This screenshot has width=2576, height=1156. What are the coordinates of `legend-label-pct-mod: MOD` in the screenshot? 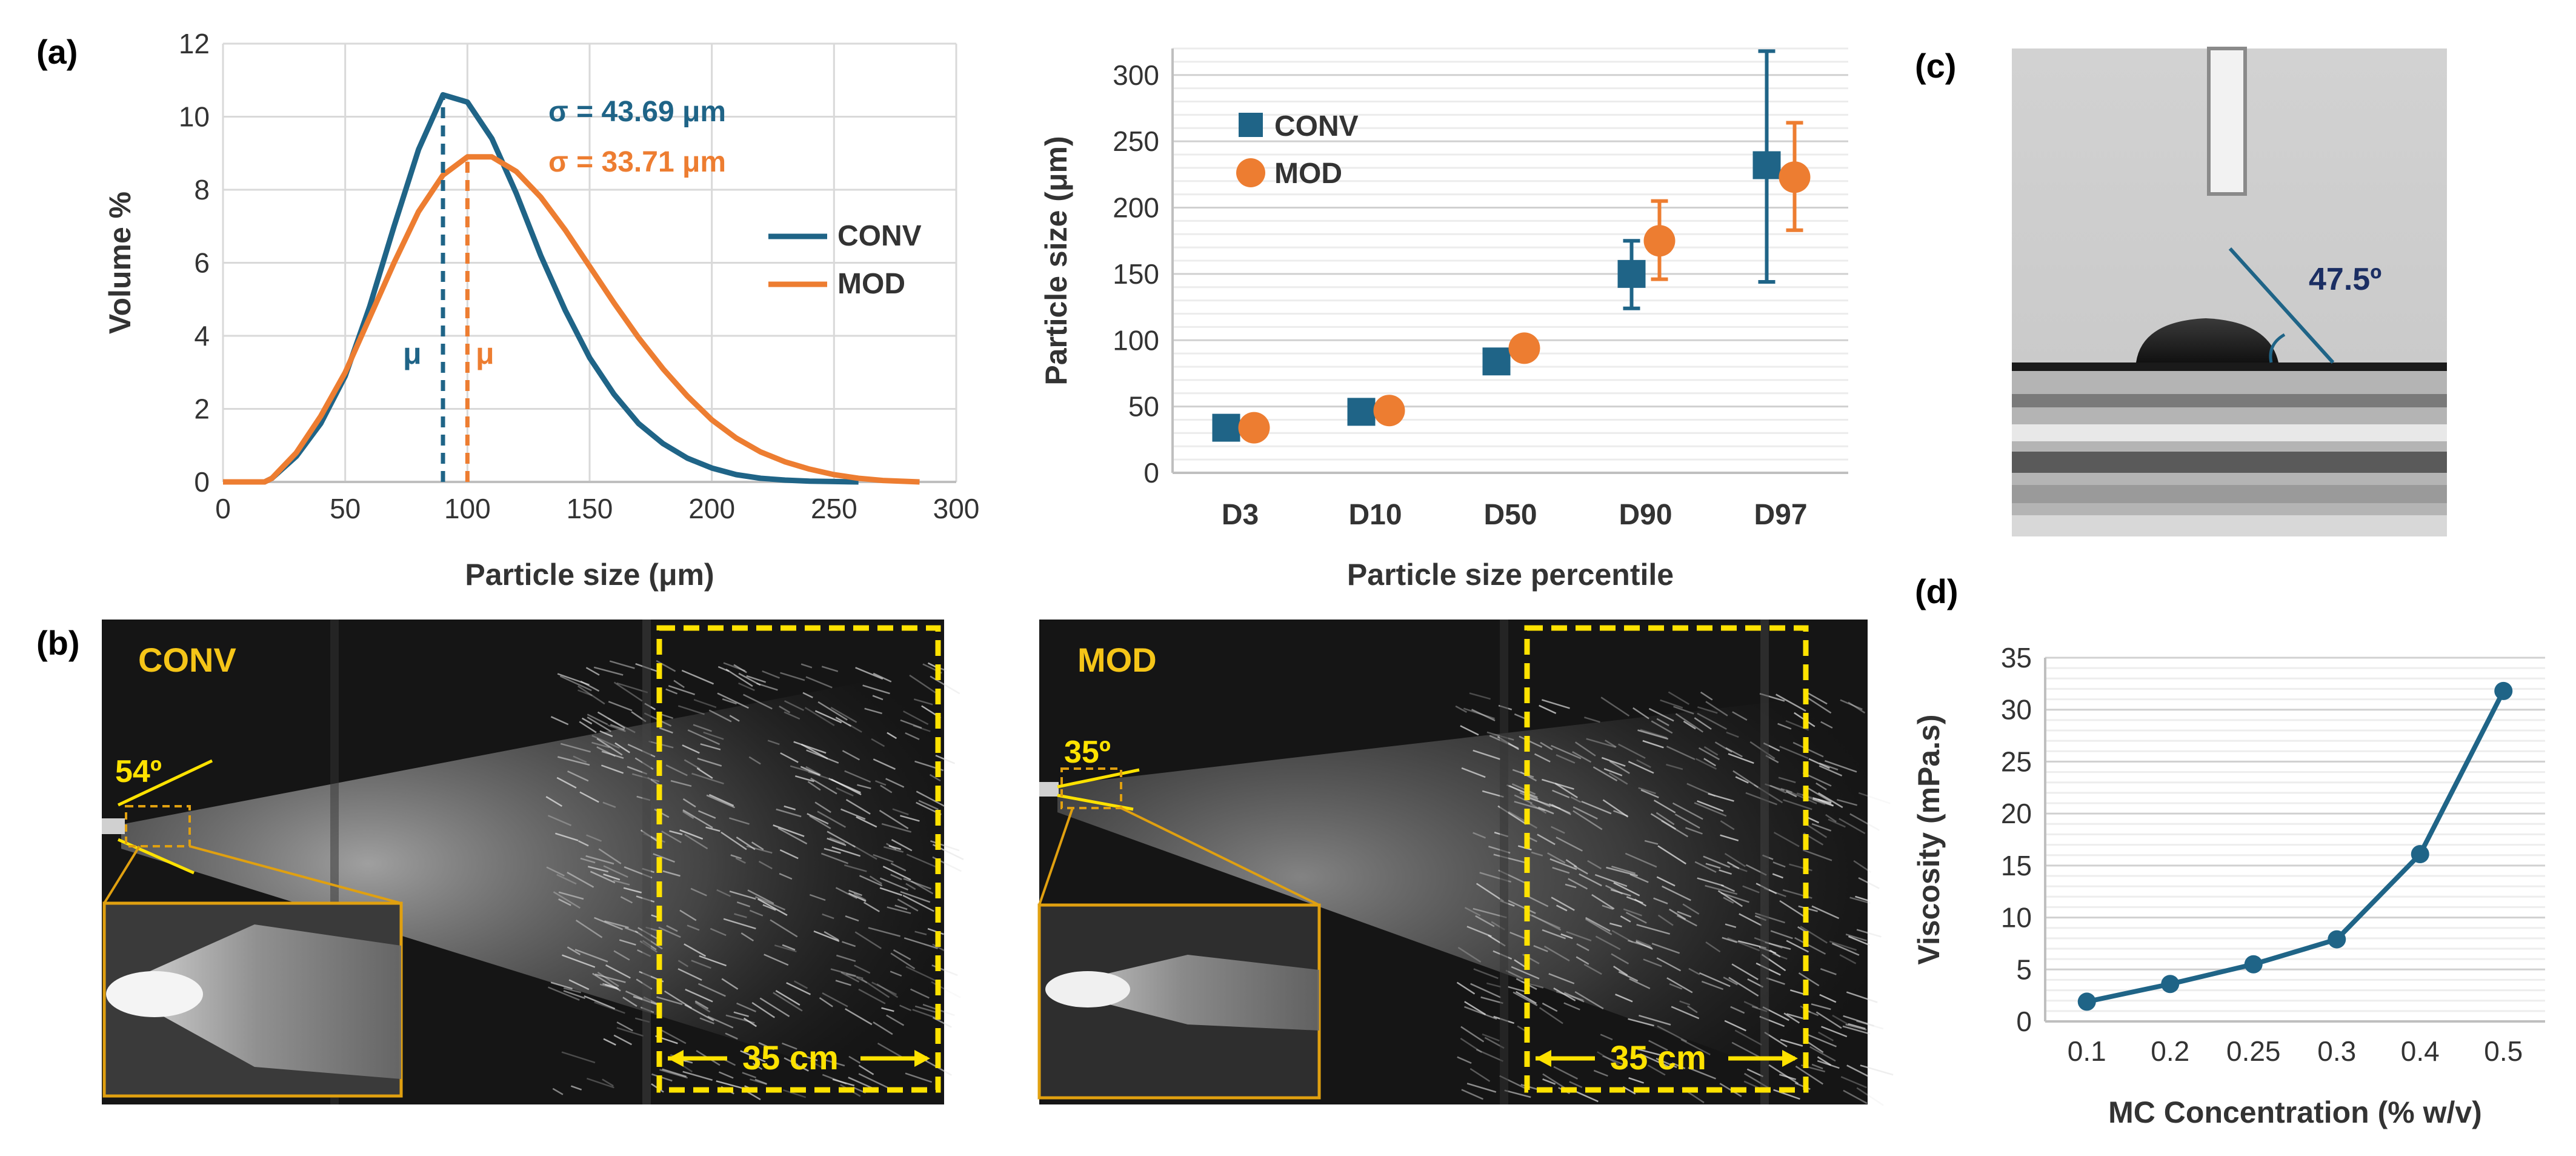 It's located at (1308, 174).